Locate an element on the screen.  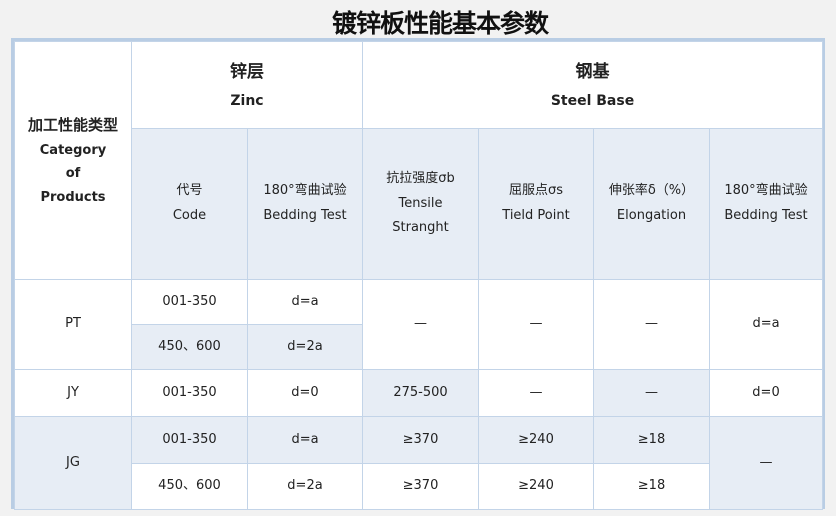
table-row: JY 001-350 d=0 275-500 — — d=0 is located at coordinates (419, 393).